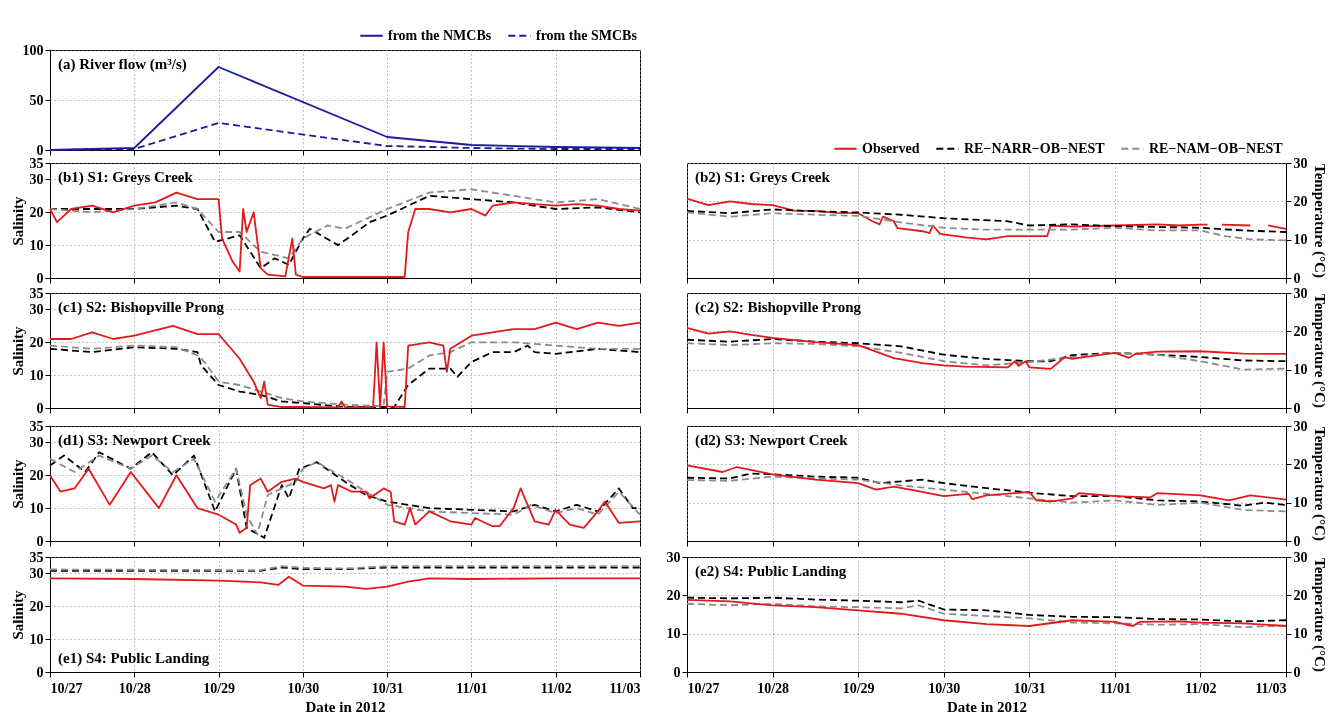 This screenshot has width=1336, height=712. What do you see at coordinates (440, 35) in the screenshot?
I see `legend-label: from the NMCBs` at bounding box center [440, 35].